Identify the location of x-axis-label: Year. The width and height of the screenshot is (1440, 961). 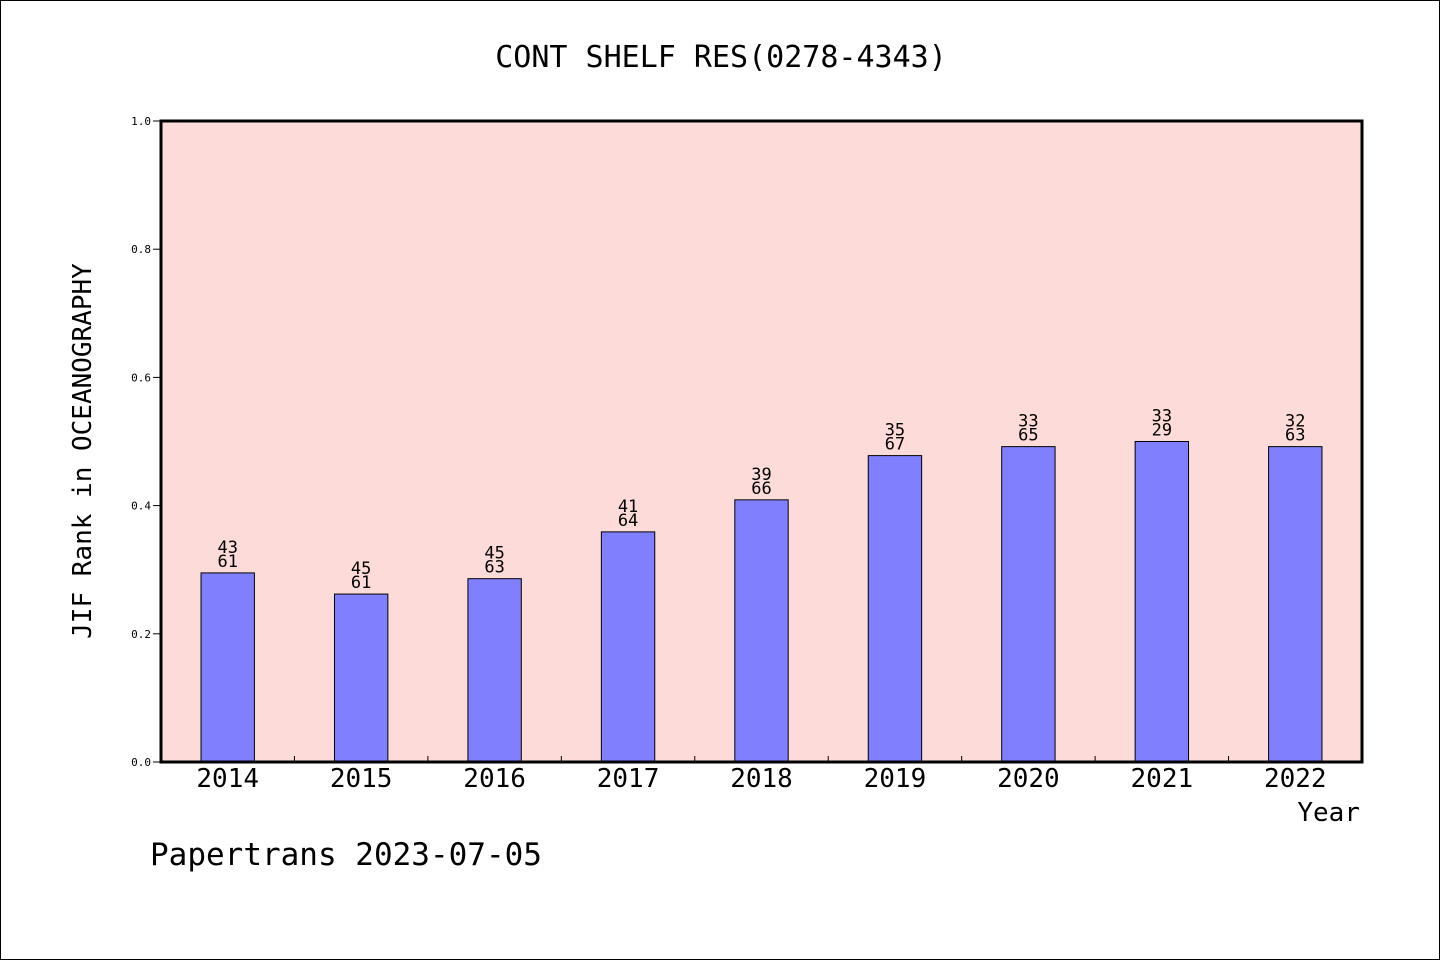
(1328, 813).